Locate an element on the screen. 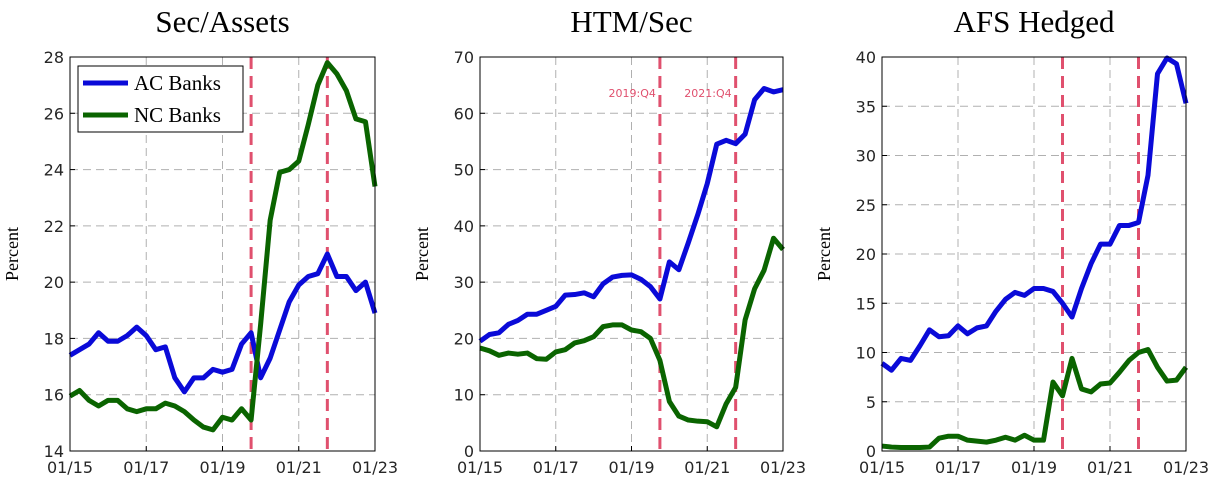 Image resolution: width=1211 pixels, height=481 pixels. y-tick-label: 70 is located at coordinates (464, 57).